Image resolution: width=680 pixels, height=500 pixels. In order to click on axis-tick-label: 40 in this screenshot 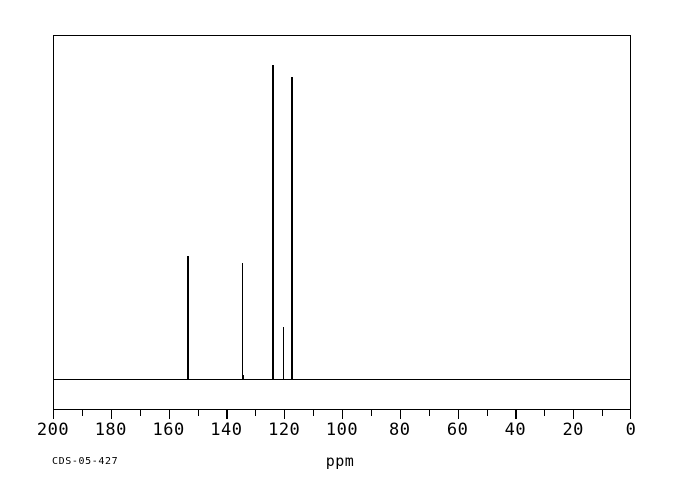, I will do `click(515, 430)`.